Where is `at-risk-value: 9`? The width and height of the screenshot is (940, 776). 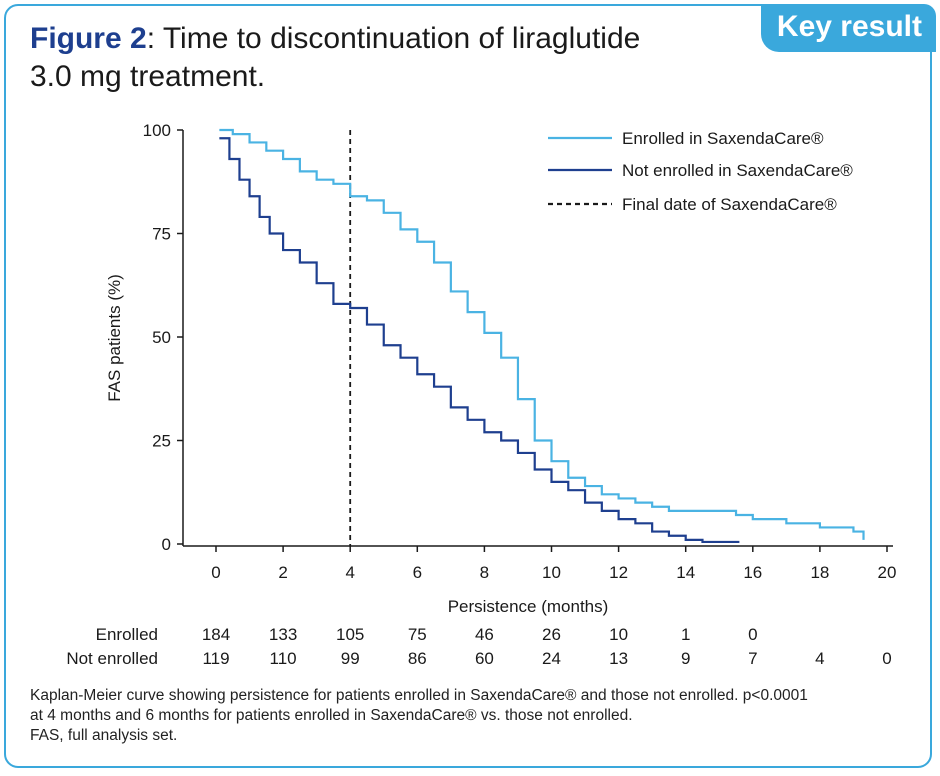 at-risk-value: 9 is located at coordinates (685, 658).